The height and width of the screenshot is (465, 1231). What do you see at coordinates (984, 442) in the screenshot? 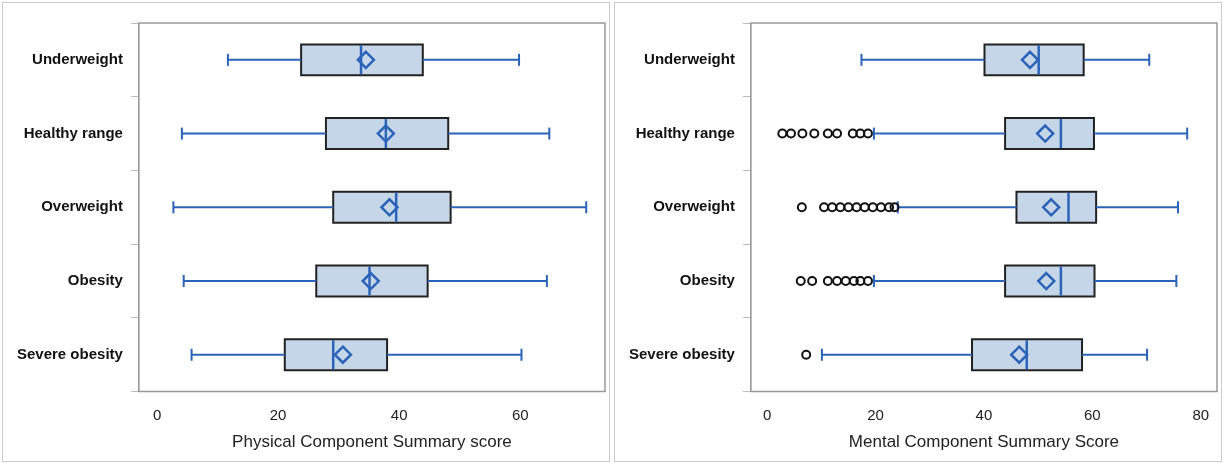
I see `x-axis-title: Mental Component Summary Score` at bounding box center [984, 442].